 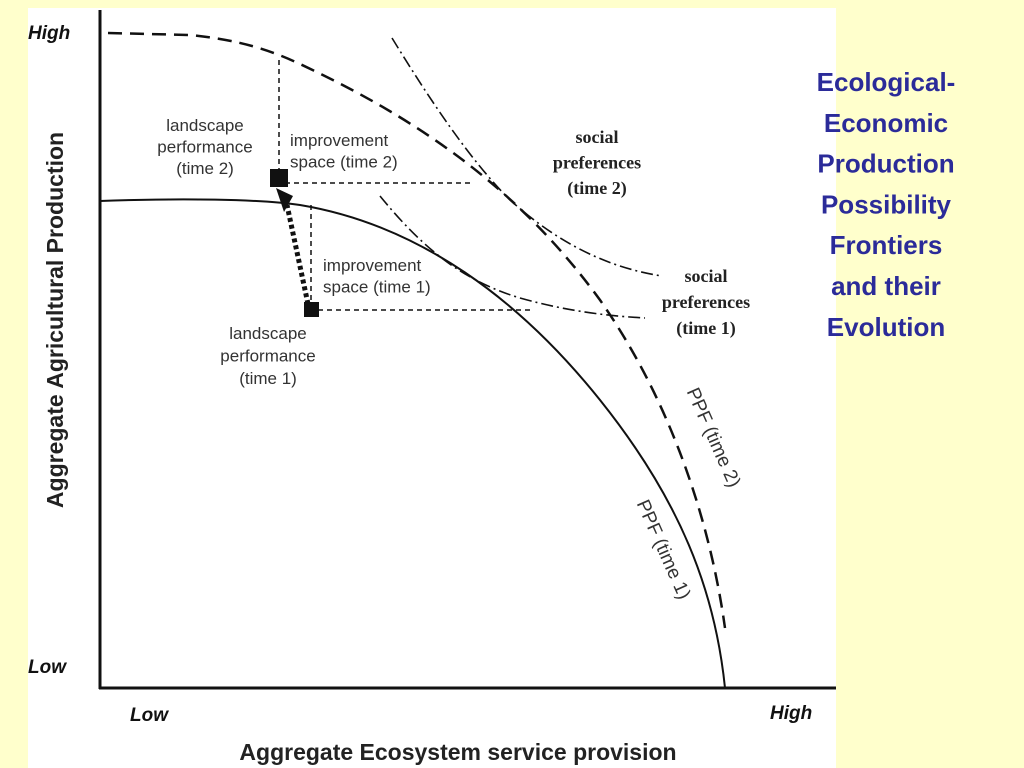 I want to click on axis-title: Aggregate Ecosystem service provision, so click(x=457, y=752).